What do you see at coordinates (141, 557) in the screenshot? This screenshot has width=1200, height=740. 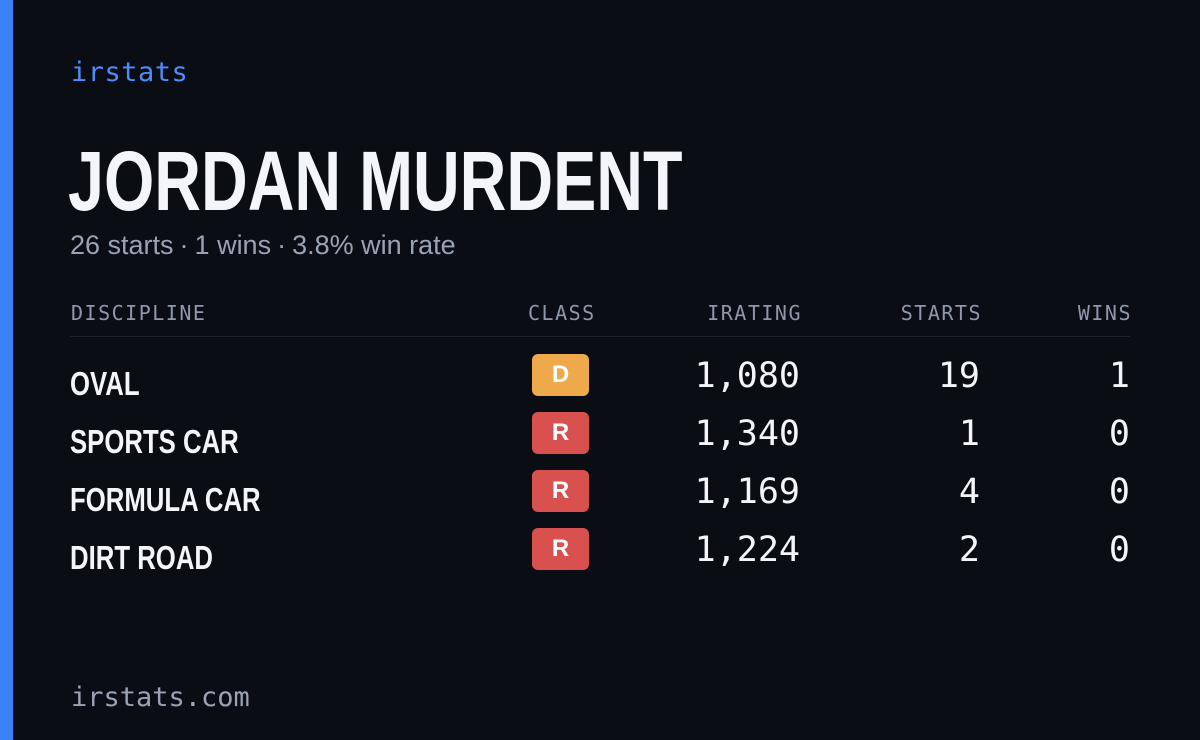 I see `discipline-name: DIRT ROAD` at bounding box center [141, 557].